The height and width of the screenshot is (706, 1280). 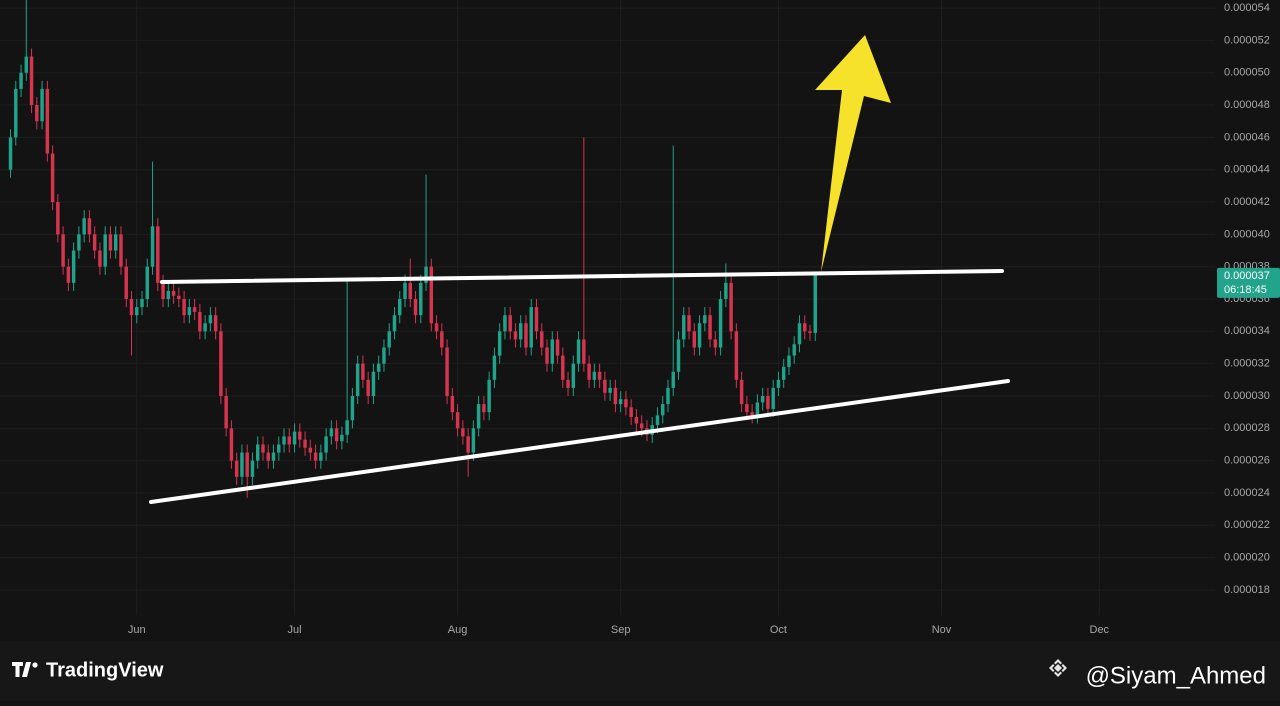 What do you see at coordinates (1247, 590) in the screenshot?
I see `y-tick-label: 0.000018` at bounding box center [1247, 590].